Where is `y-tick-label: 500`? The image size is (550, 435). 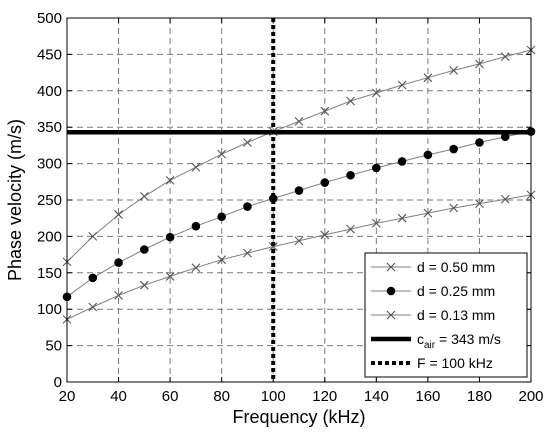 y-tick-label: 500 is located at coordinates (49, 18).